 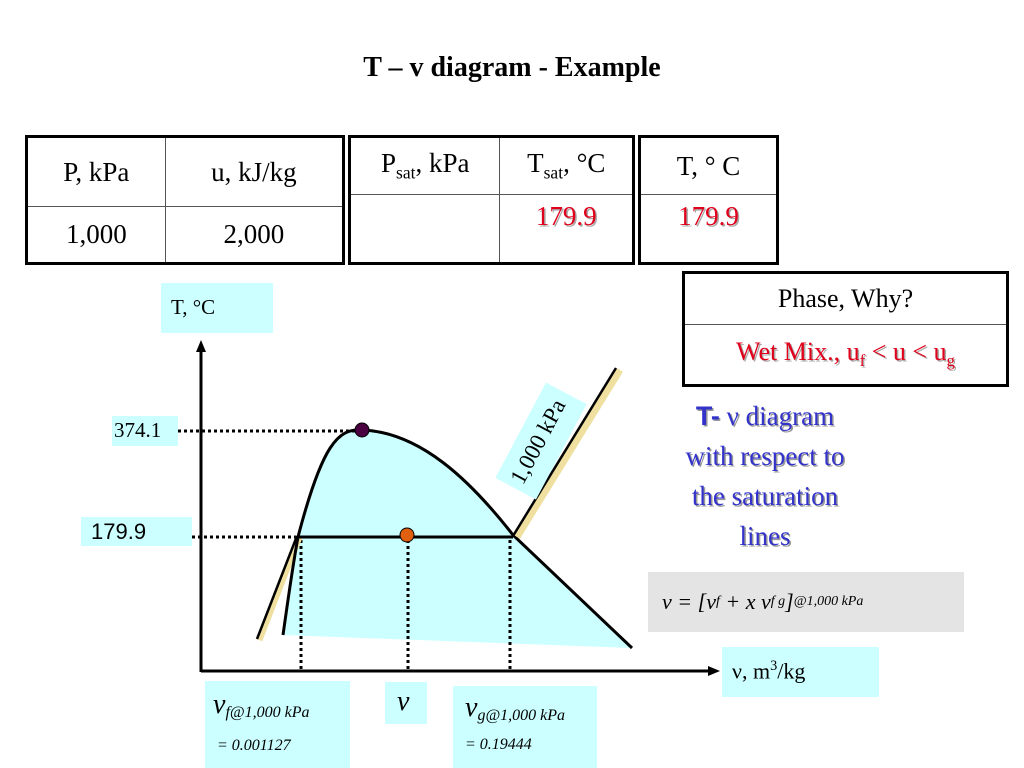 I want to click on vg-value: = 0.19444, so click(x=498, y=744).